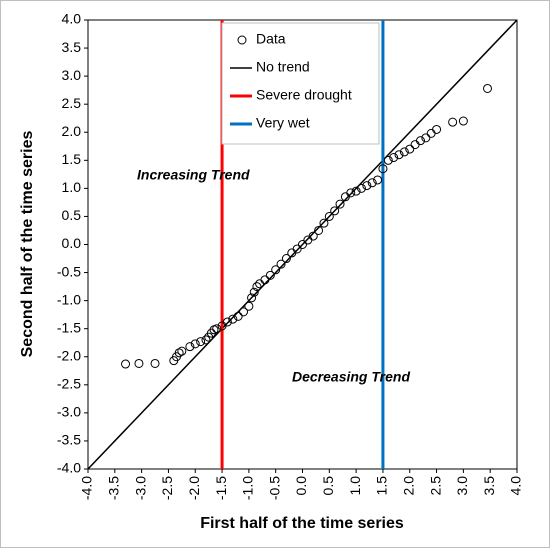  Describe the element at coordinates (72, 47) in the screenshot. I see `y-tick-label: 3.5` at that location.